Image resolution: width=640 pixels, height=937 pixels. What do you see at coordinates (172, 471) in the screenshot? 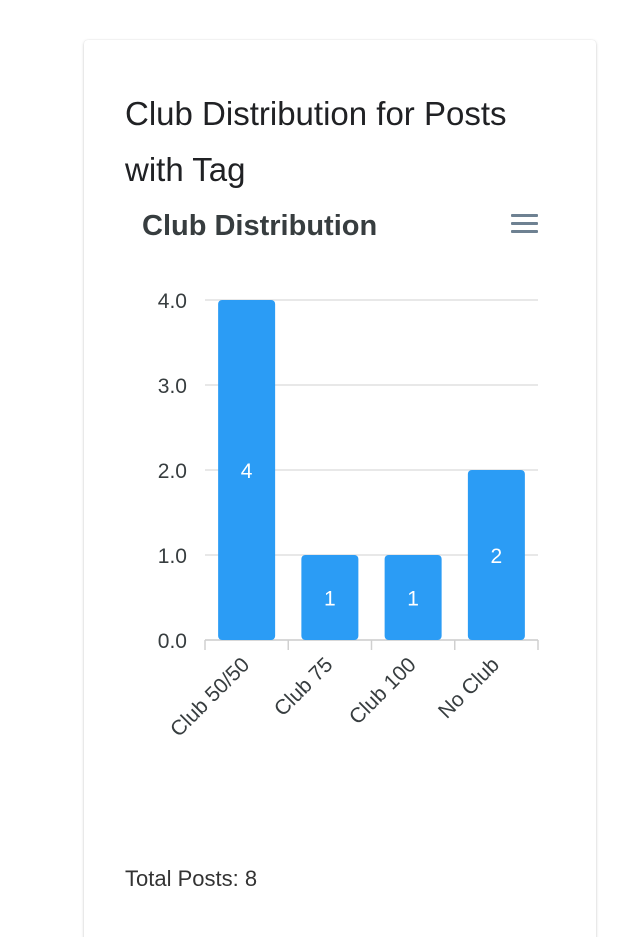
I see `y-tick-label: 2.0` at bounding box center [172, 471].